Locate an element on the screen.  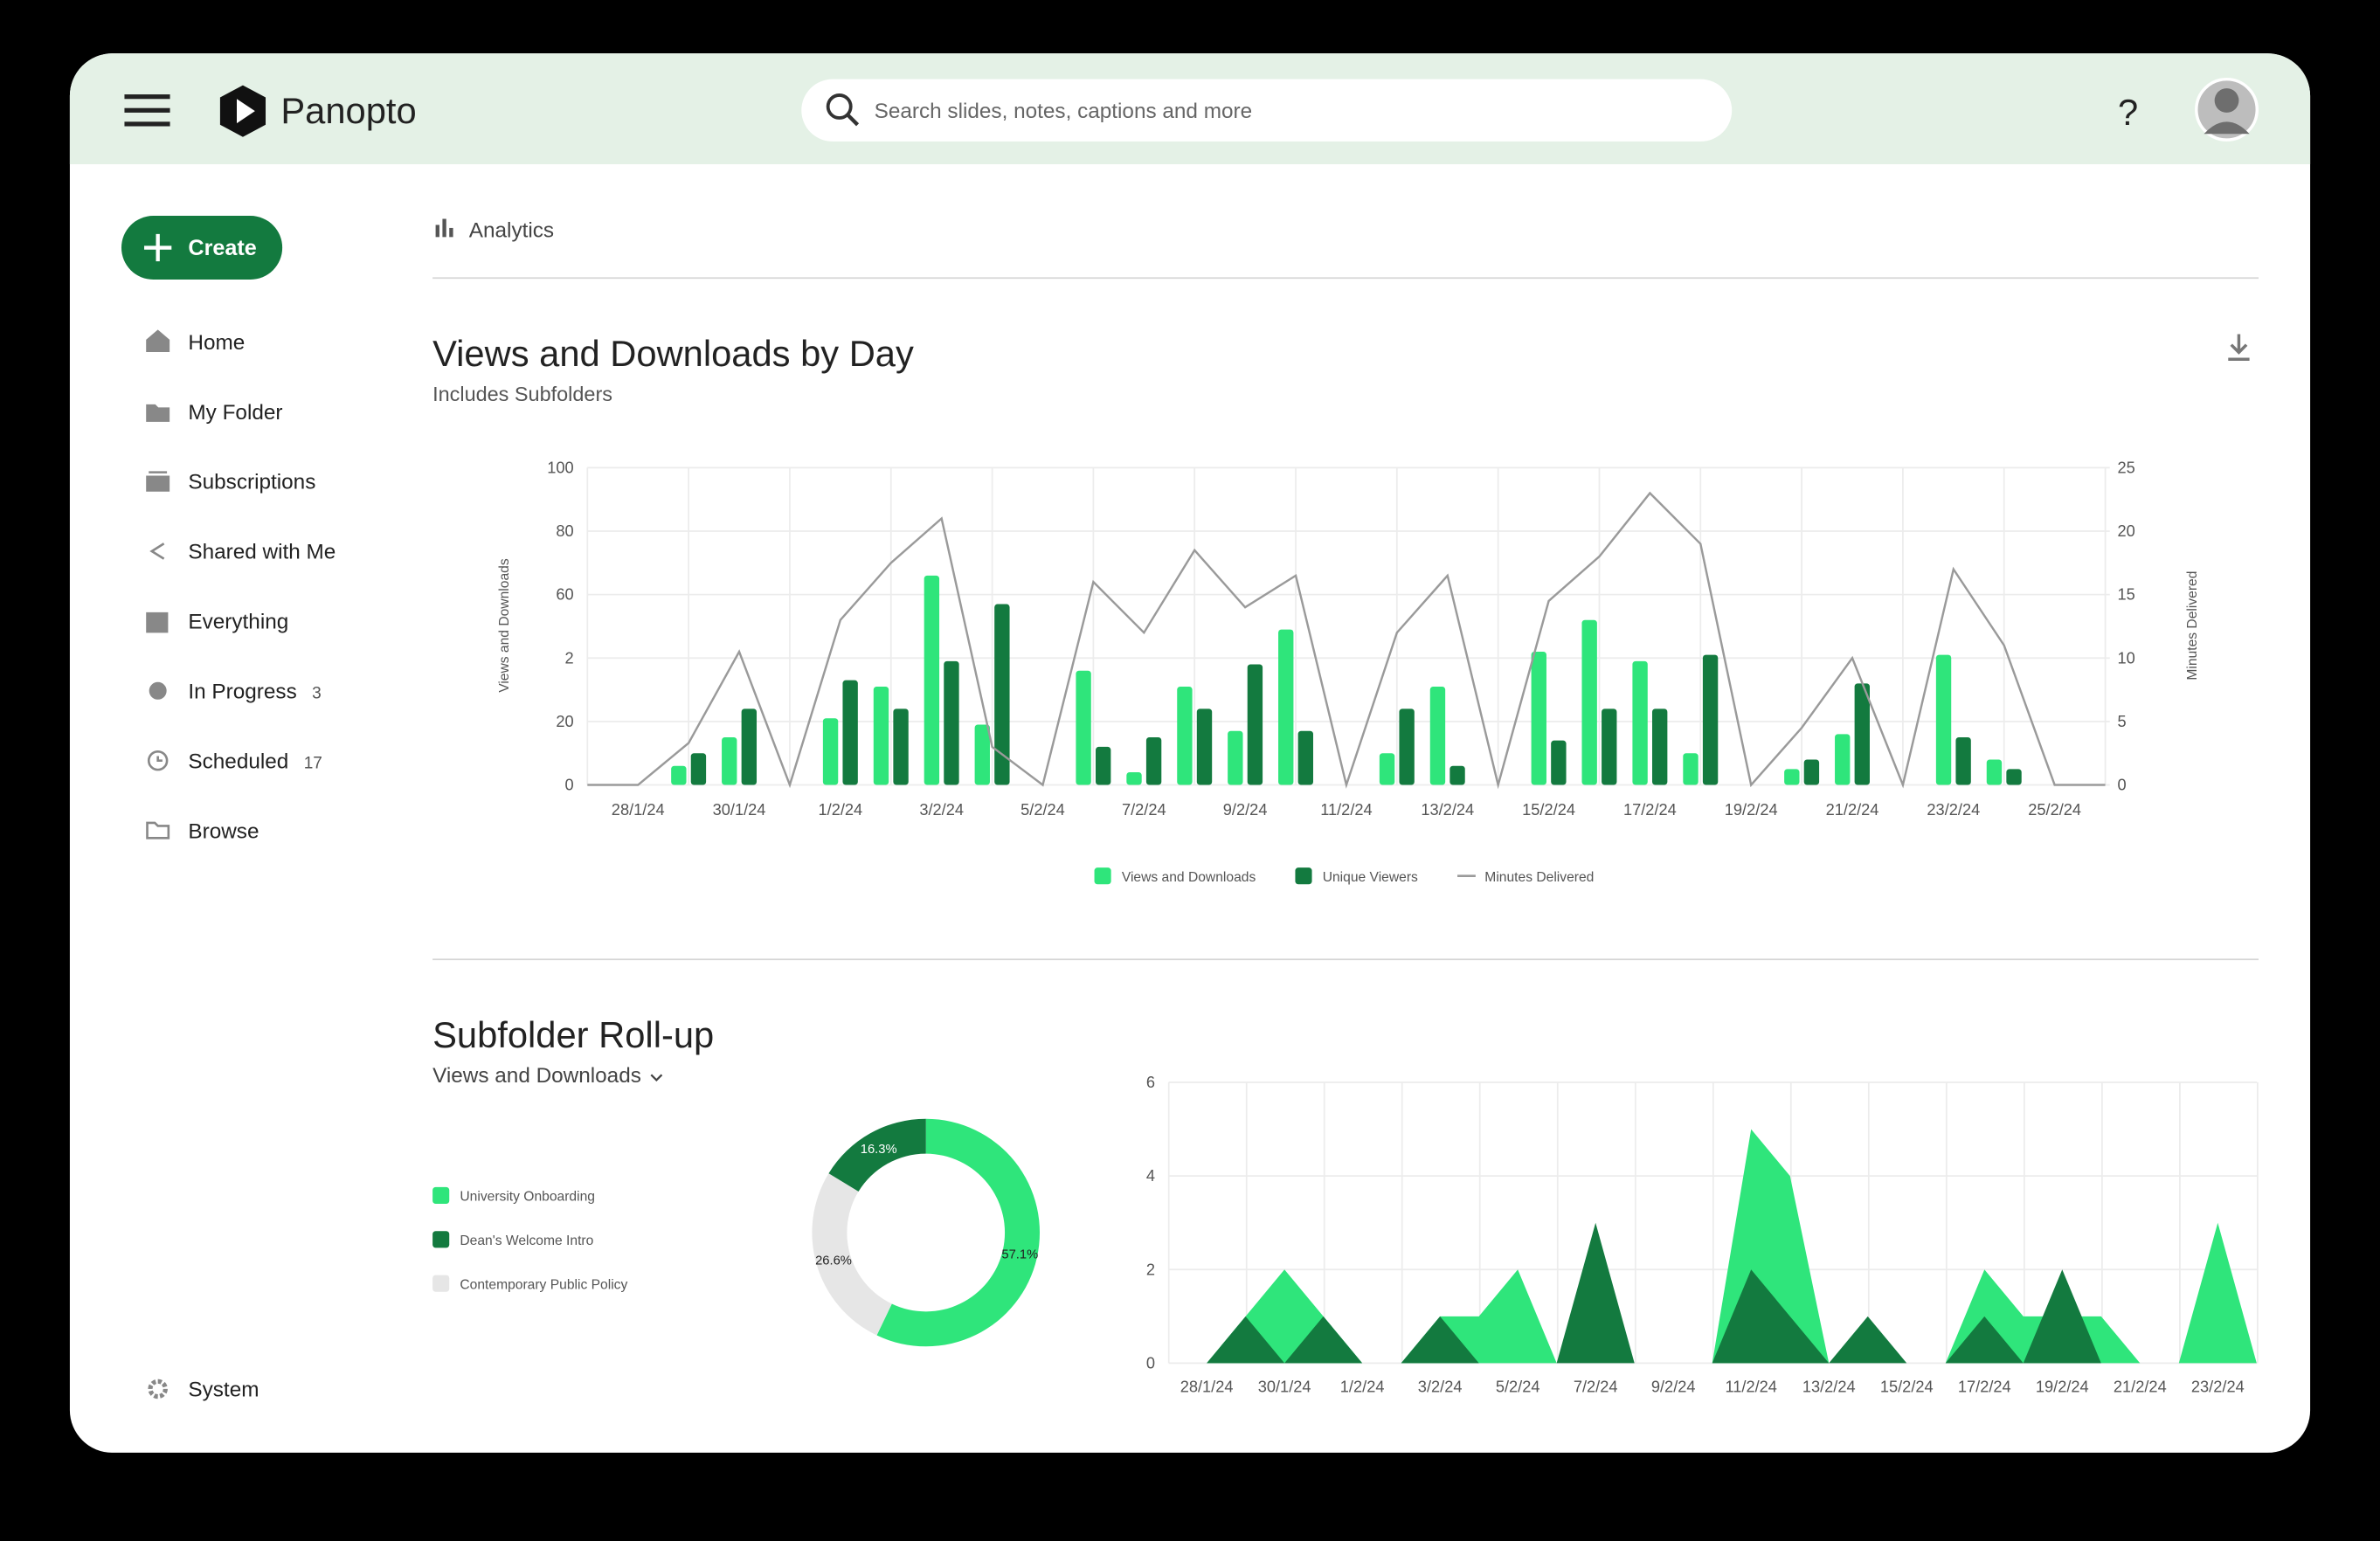
y-tick-label: 4 is located at coordinates (1150, 1176).